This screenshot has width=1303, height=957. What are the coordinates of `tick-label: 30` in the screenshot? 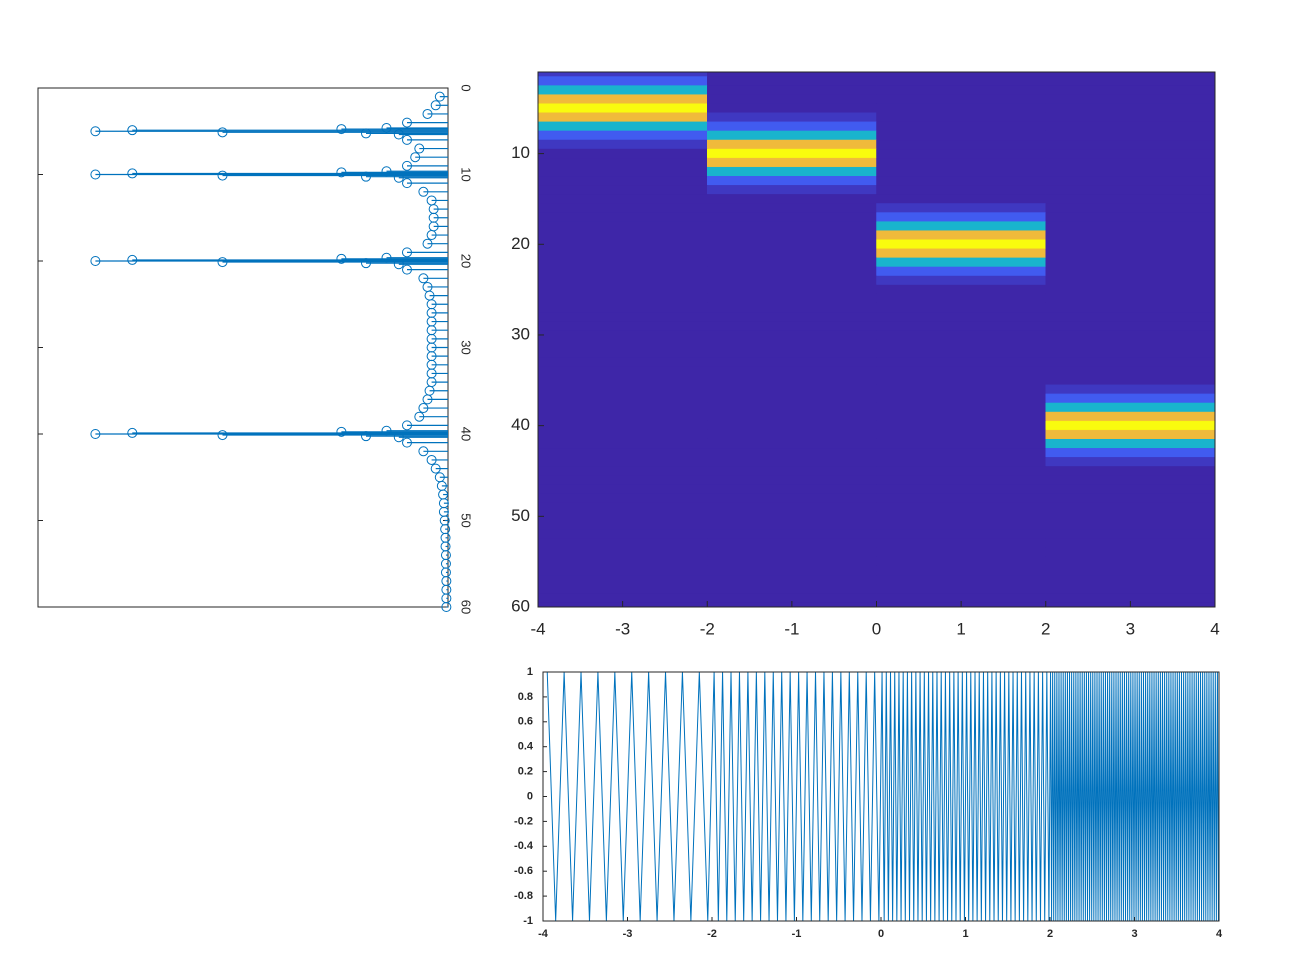 It's located at (466, 347).